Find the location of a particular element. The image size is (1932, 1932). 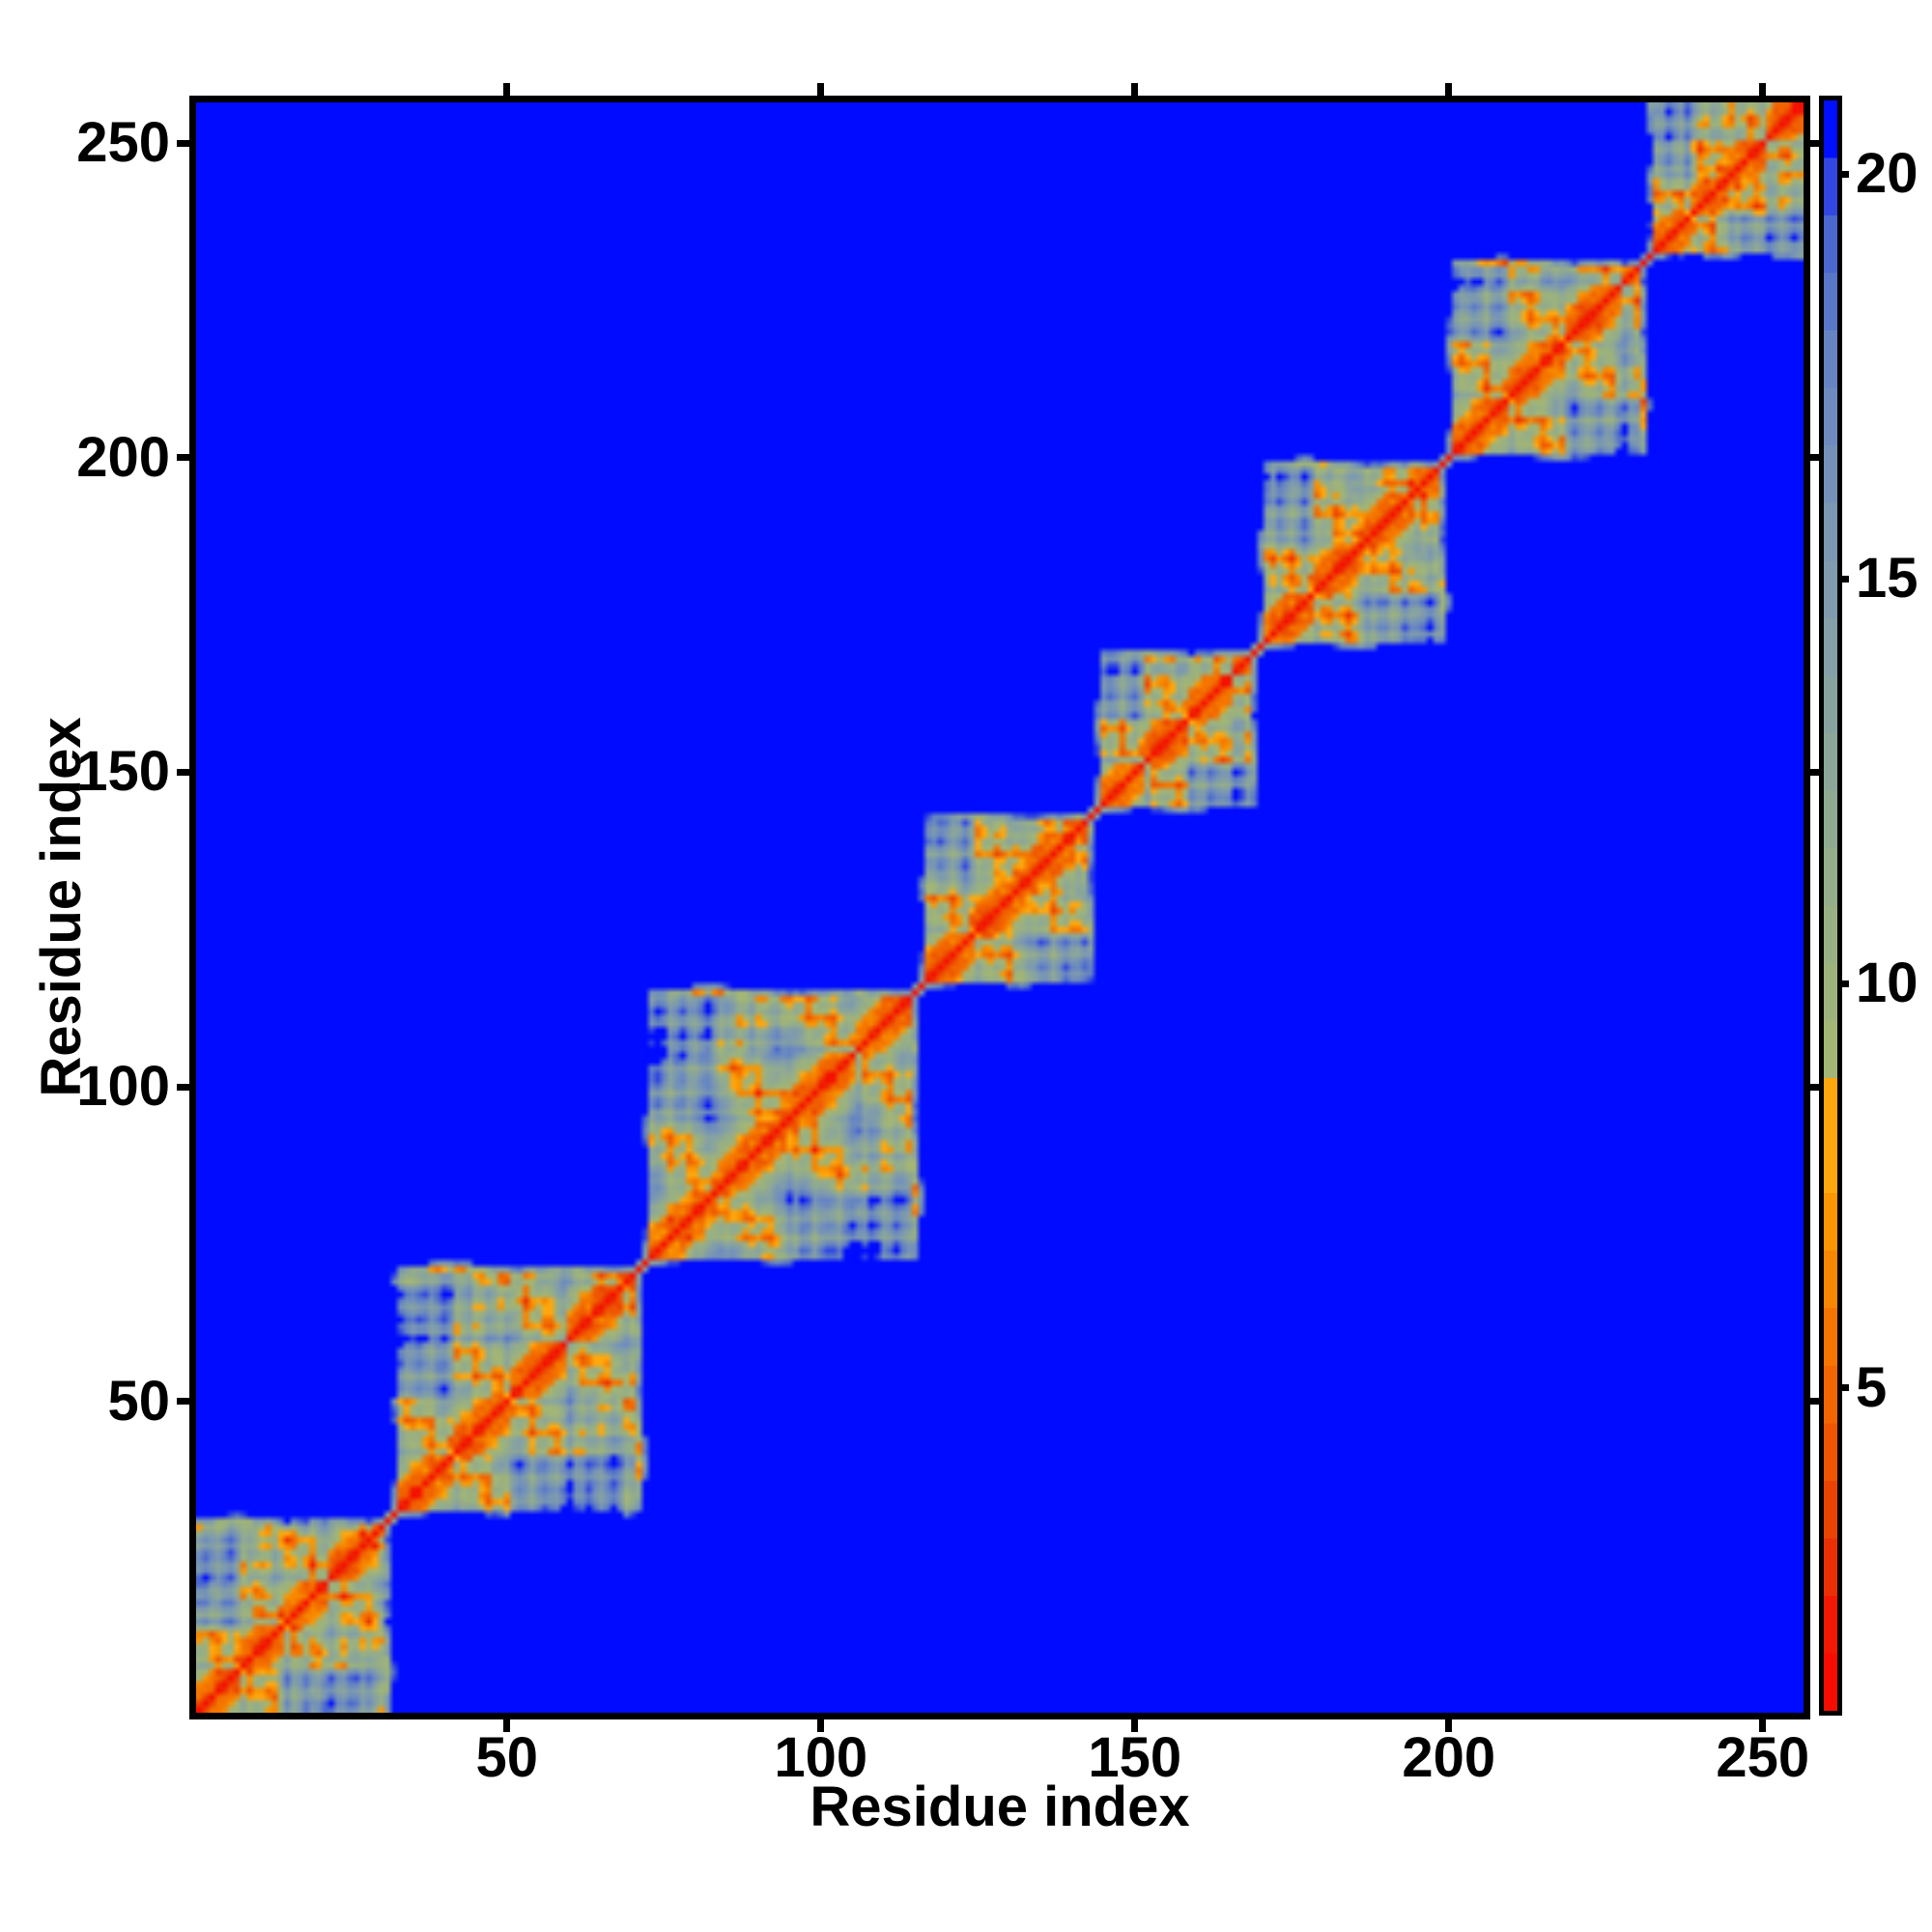

y-axis-tick-label: 200 is located at coordinates (123, 457).